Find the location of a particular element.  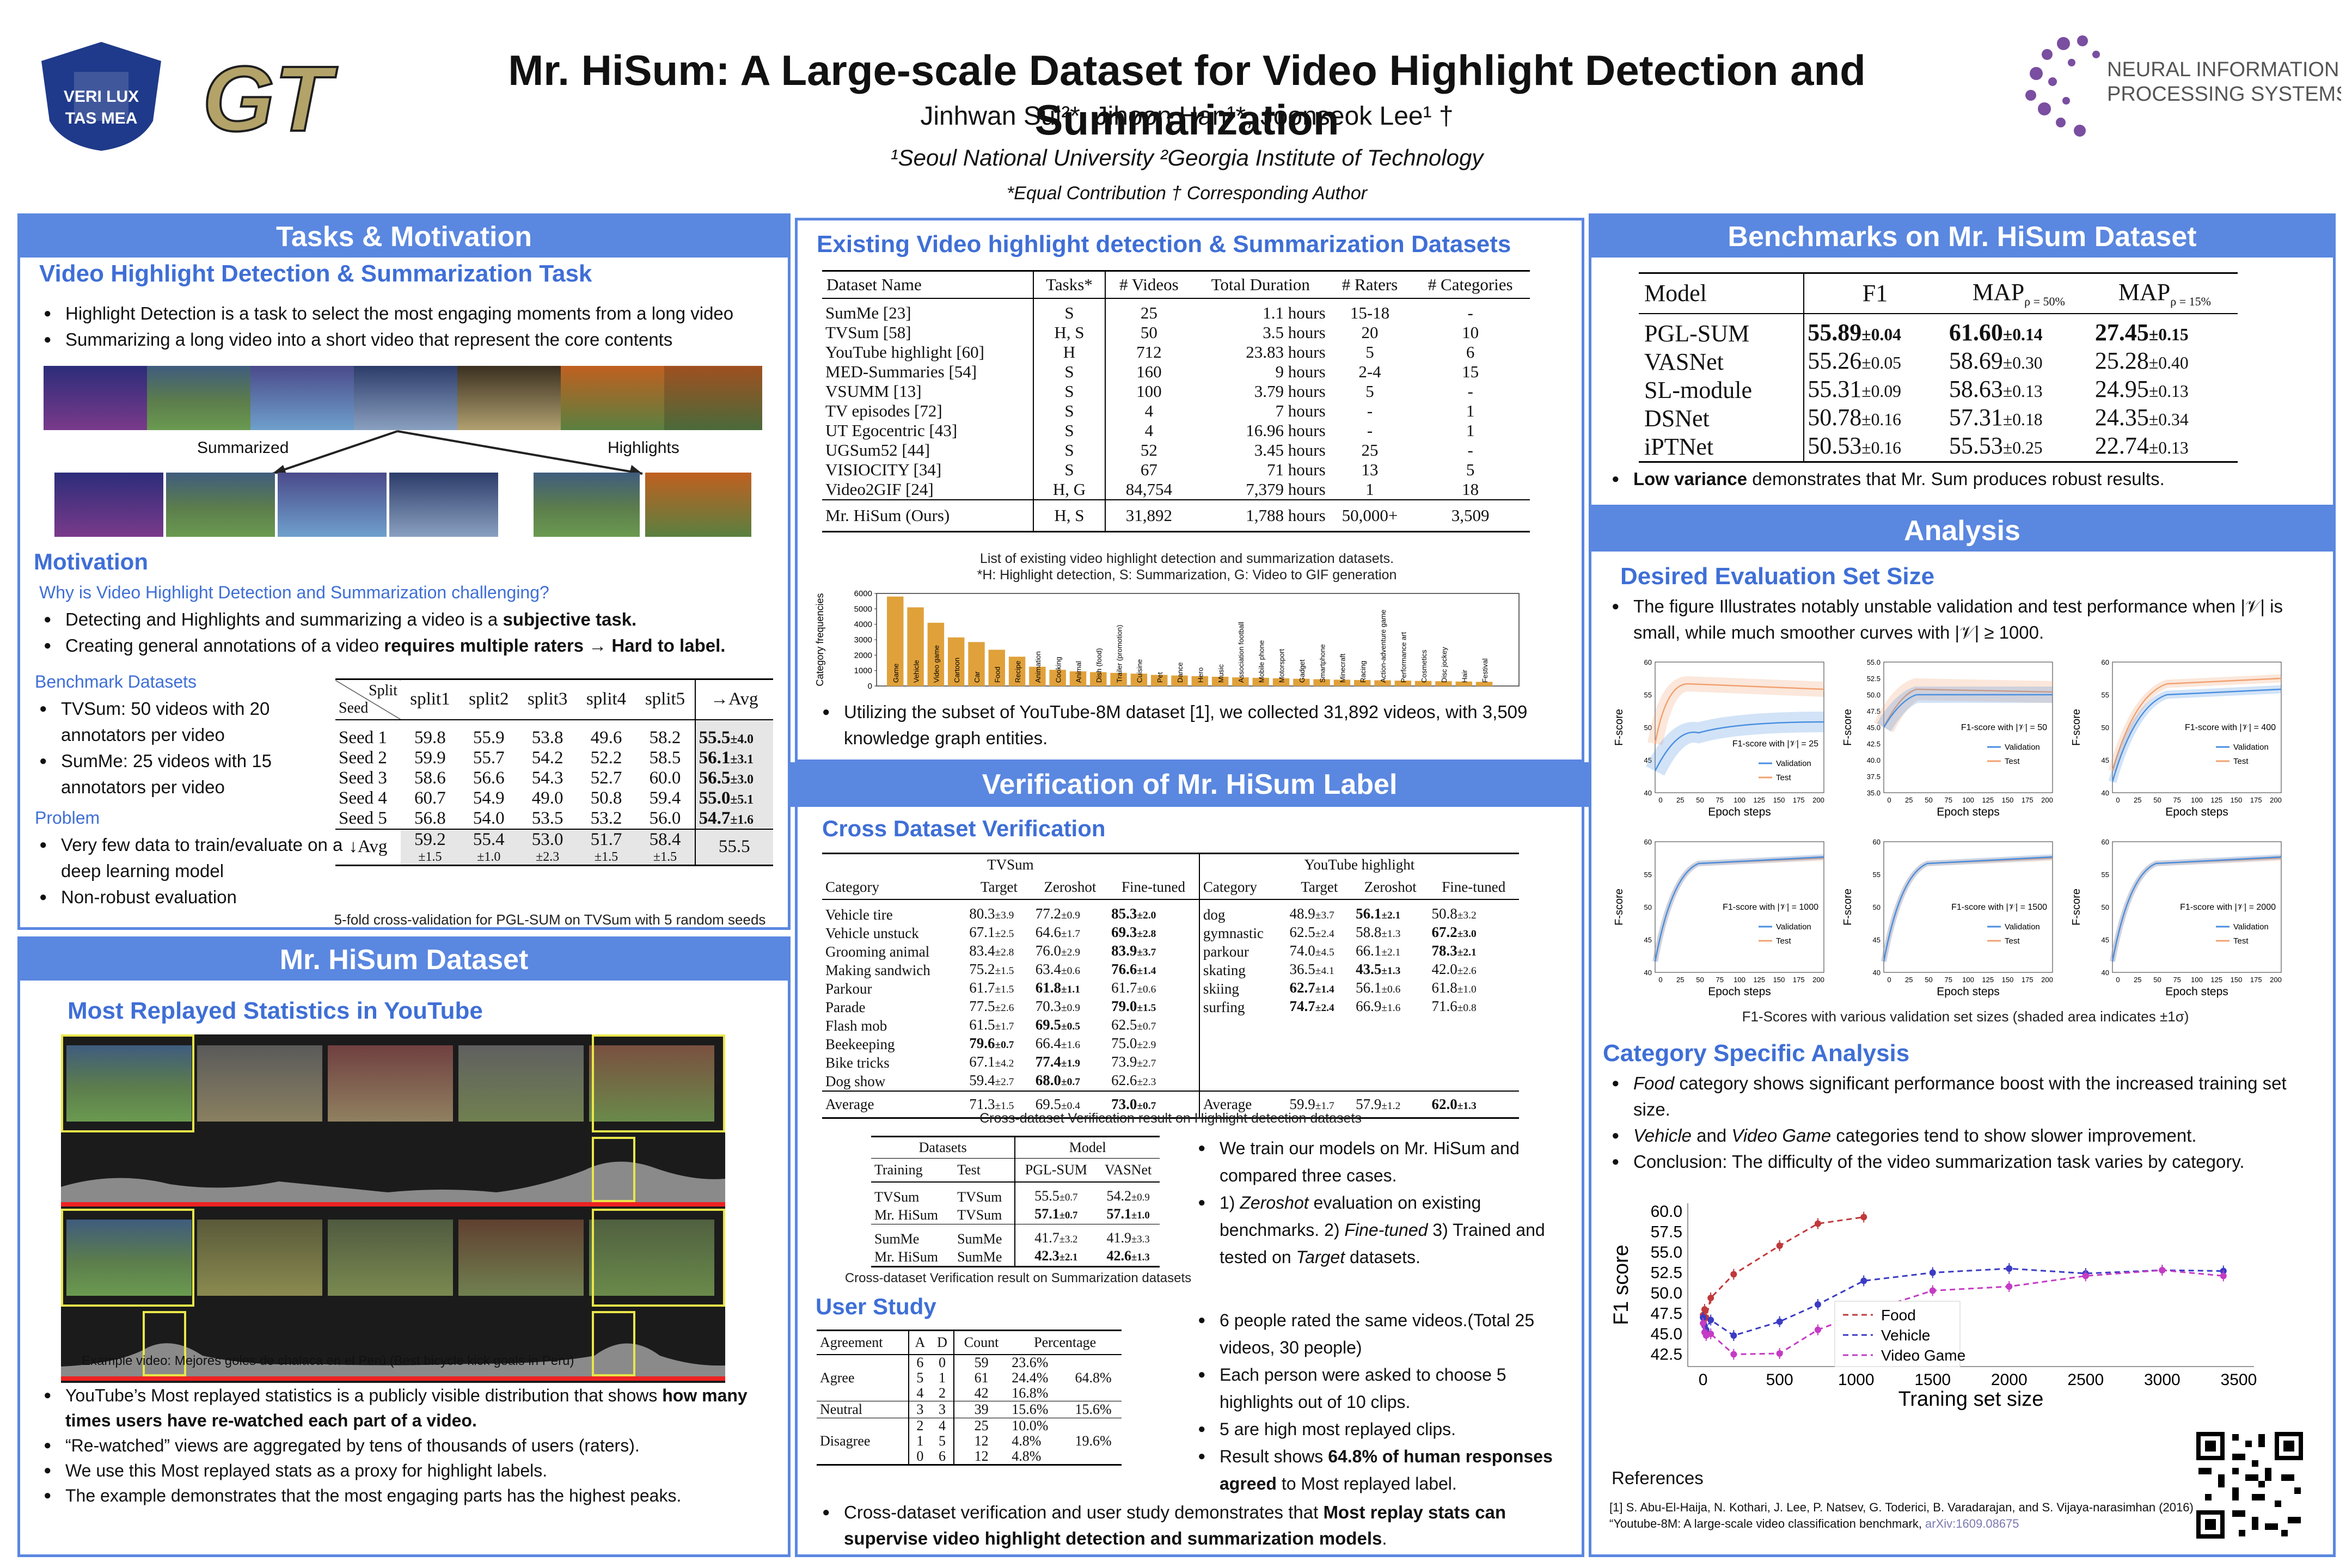

table-cell: Disagree is located at coordinates (863, 1442).